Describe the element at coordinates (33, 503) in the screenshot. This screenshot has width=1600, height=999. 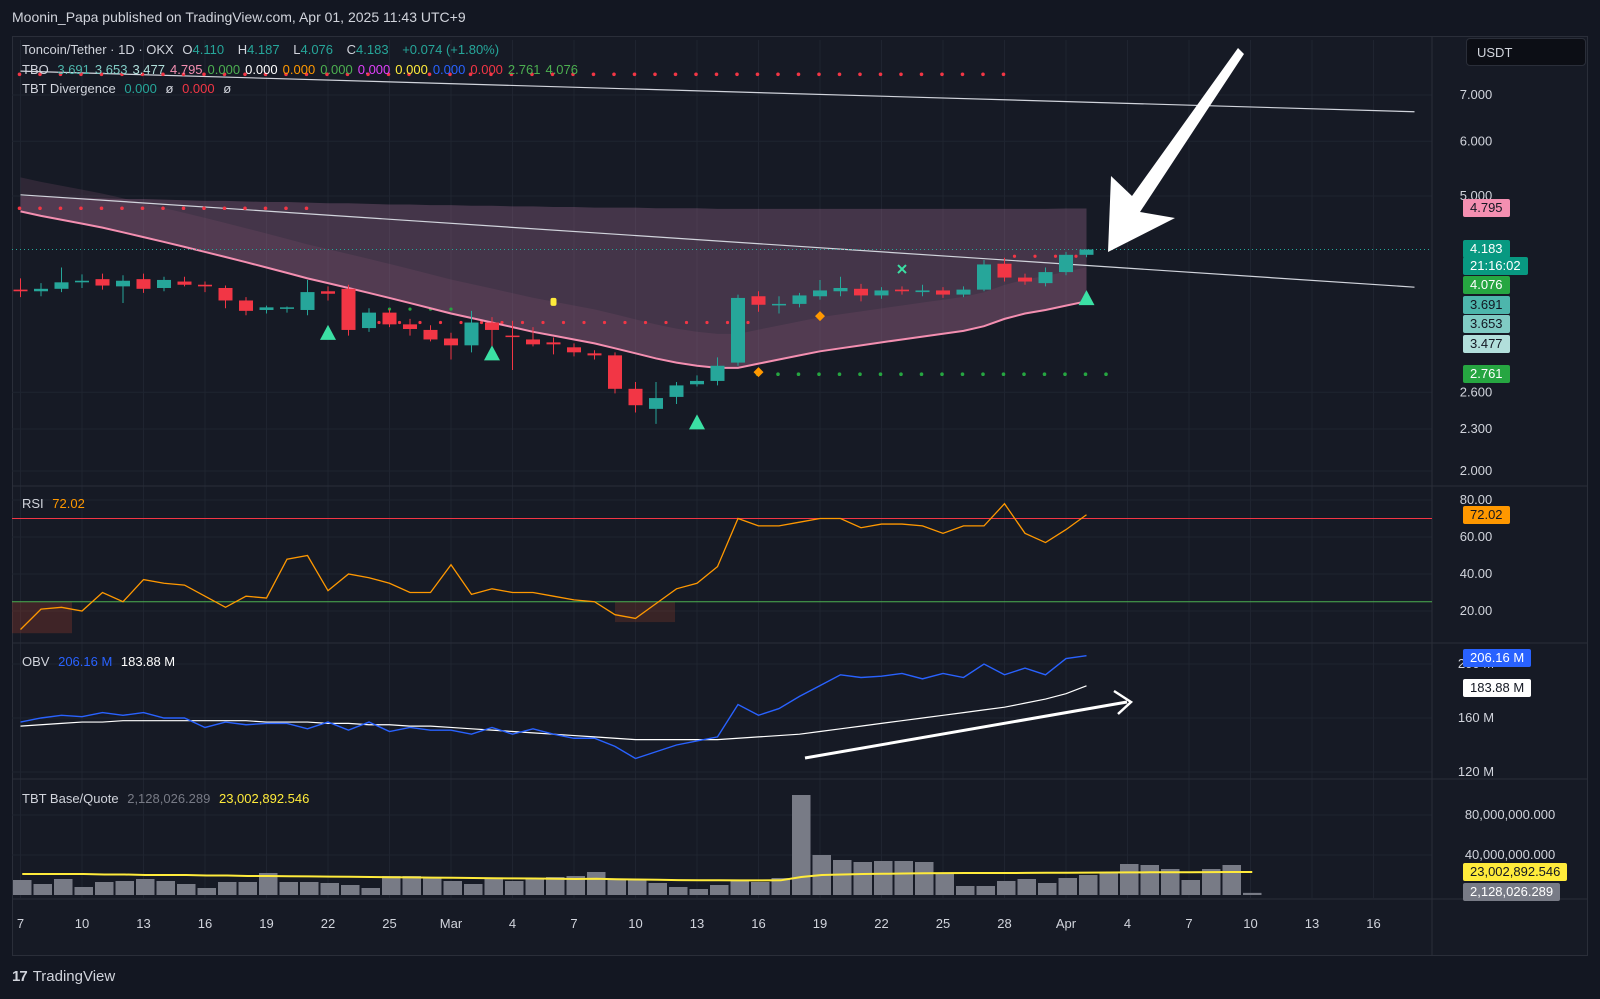
I see `rsi-name: RSI` at that location.